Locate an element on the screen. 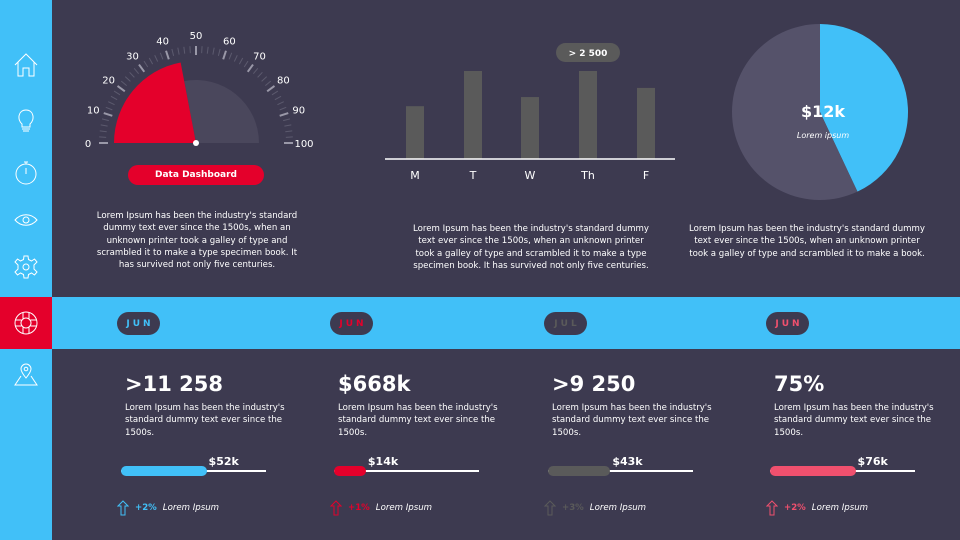 This screenshot has width=960, height=540. sidebar-item-settings is located at coordinates (26, 267).